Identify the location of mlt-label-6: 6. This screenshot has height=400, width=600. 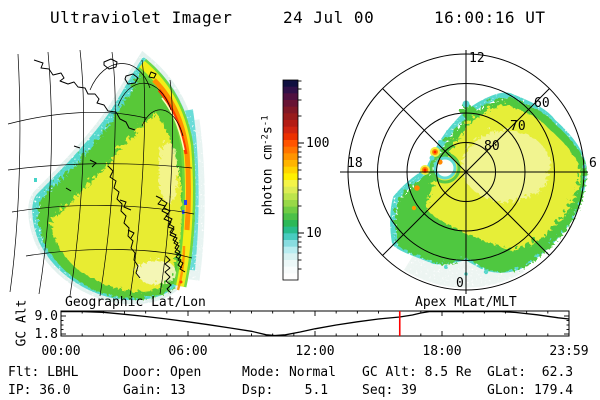
(593, 163).